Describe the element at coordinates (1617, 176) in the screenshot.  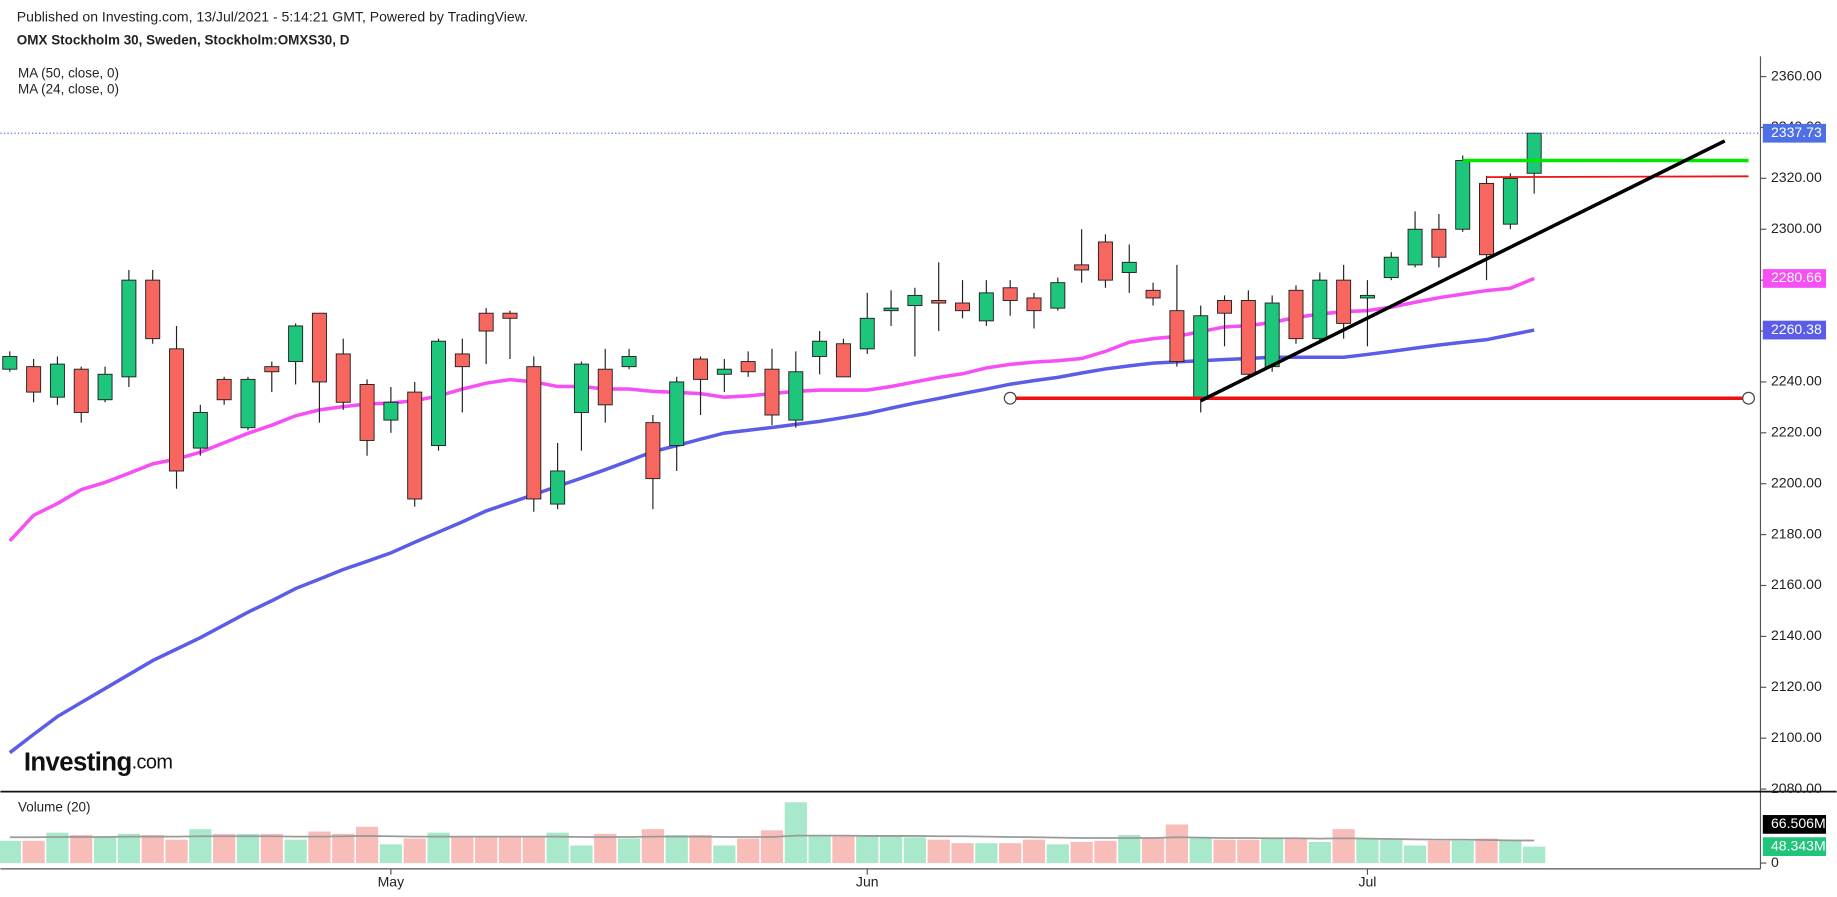
I see `drawing-line` at that location.